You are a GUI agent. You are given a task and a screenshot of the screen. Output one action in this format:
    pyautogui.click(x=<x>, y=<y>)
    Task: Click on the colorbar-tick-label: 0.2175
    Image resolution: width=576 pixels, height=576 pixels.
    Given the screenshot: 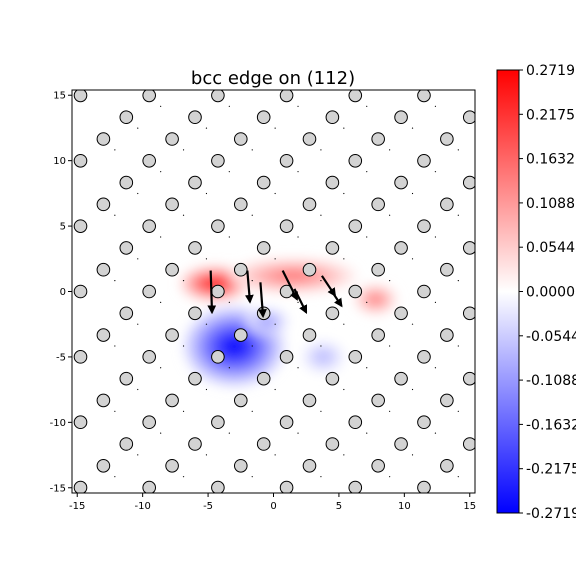 What is the action you would take?
    pyautogui.click(x=550, y=115)
    